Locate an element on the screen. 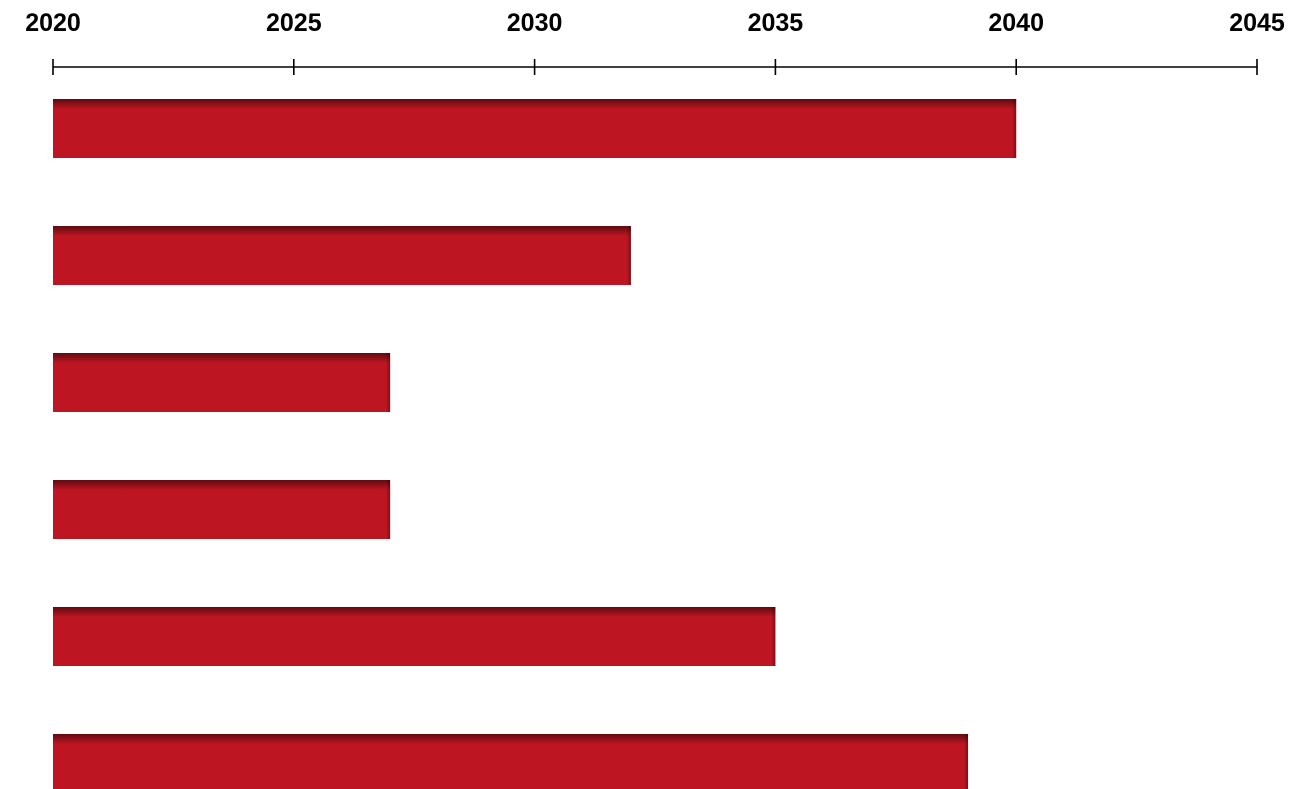 The height and width of the screenshot is (789, 1314). x-tick-label: 2020 is located at coordinates (53, 23).